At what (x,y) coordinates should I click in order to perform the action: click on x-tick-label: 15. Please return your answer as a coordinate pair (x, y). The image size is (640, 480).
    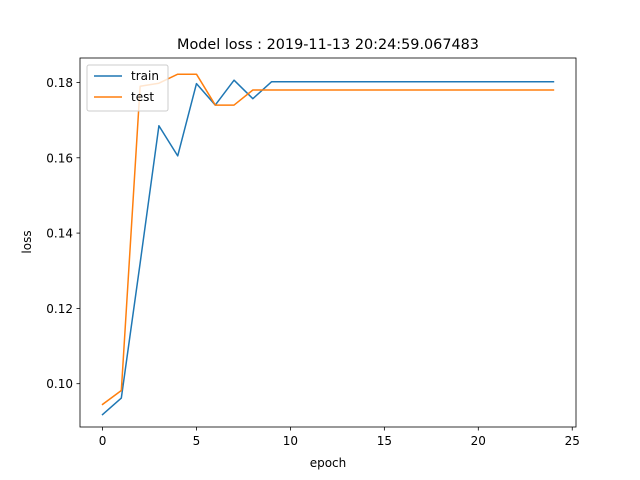
    Looking at the image, I should click on (384, 441).